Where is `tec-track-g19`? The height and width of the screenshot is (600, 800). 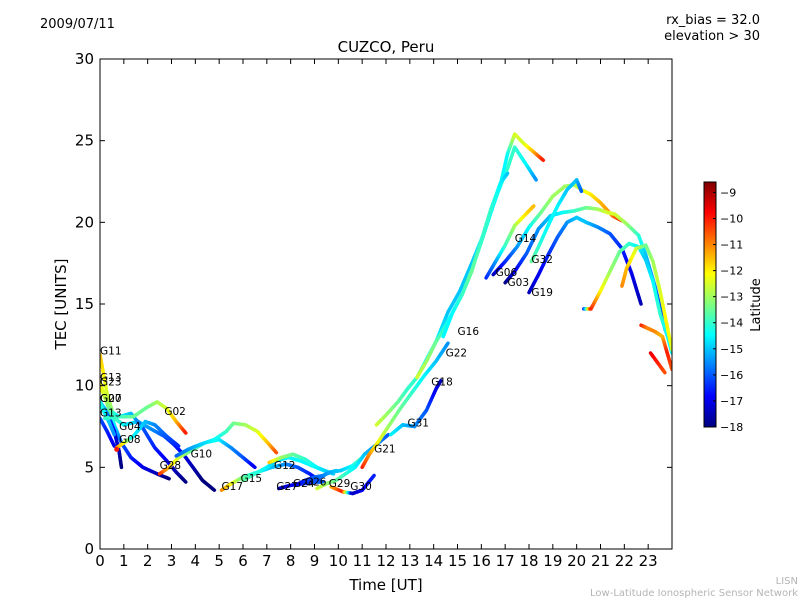
tec-track-g19 is located at coordinates (585, 260).